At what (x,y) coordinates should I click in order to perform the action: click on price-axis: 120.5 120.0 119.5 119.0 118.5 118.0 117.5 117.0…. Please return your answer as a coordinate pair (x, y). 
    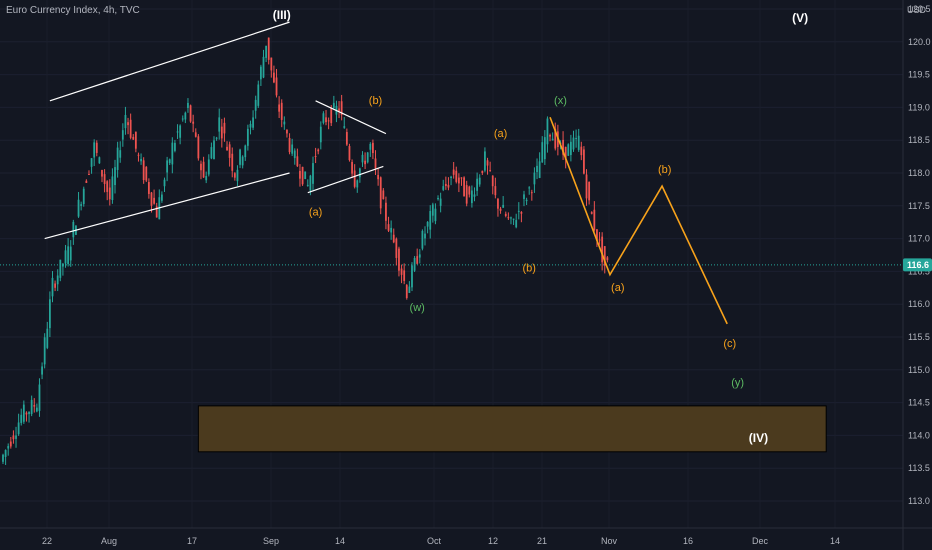
    Looking at the image, I should click on (919, 255).